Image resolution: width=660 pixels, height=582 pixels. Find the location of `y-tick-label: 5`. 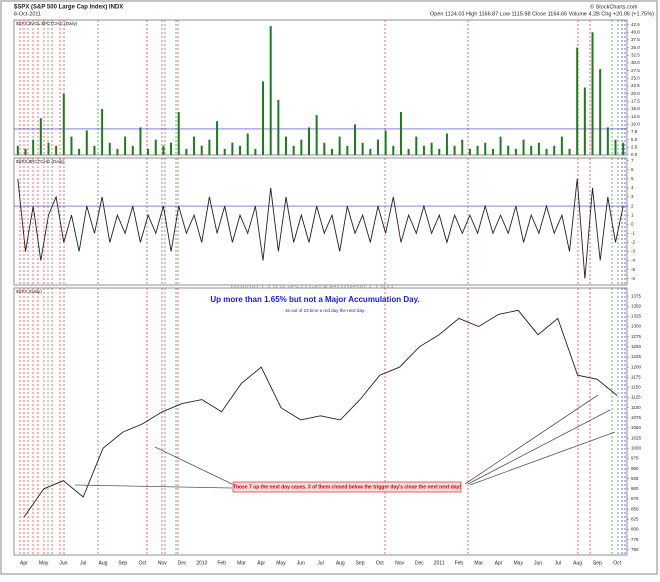

y-tick-label: 5 is located at coordinates (632, 178).